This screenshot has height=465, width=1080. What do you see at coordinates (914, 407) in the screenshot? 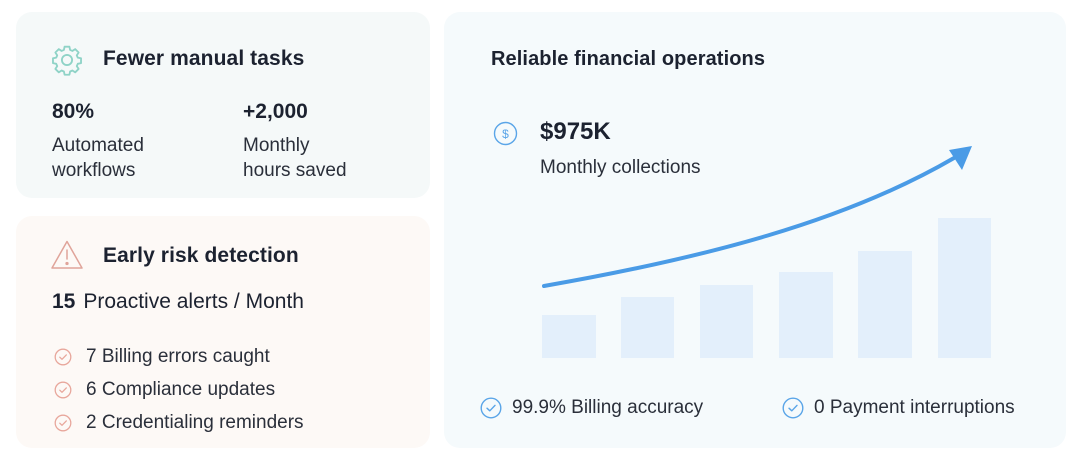
I see `badge-label: 0 Payment interruptions` at bounding box center [914, 407].